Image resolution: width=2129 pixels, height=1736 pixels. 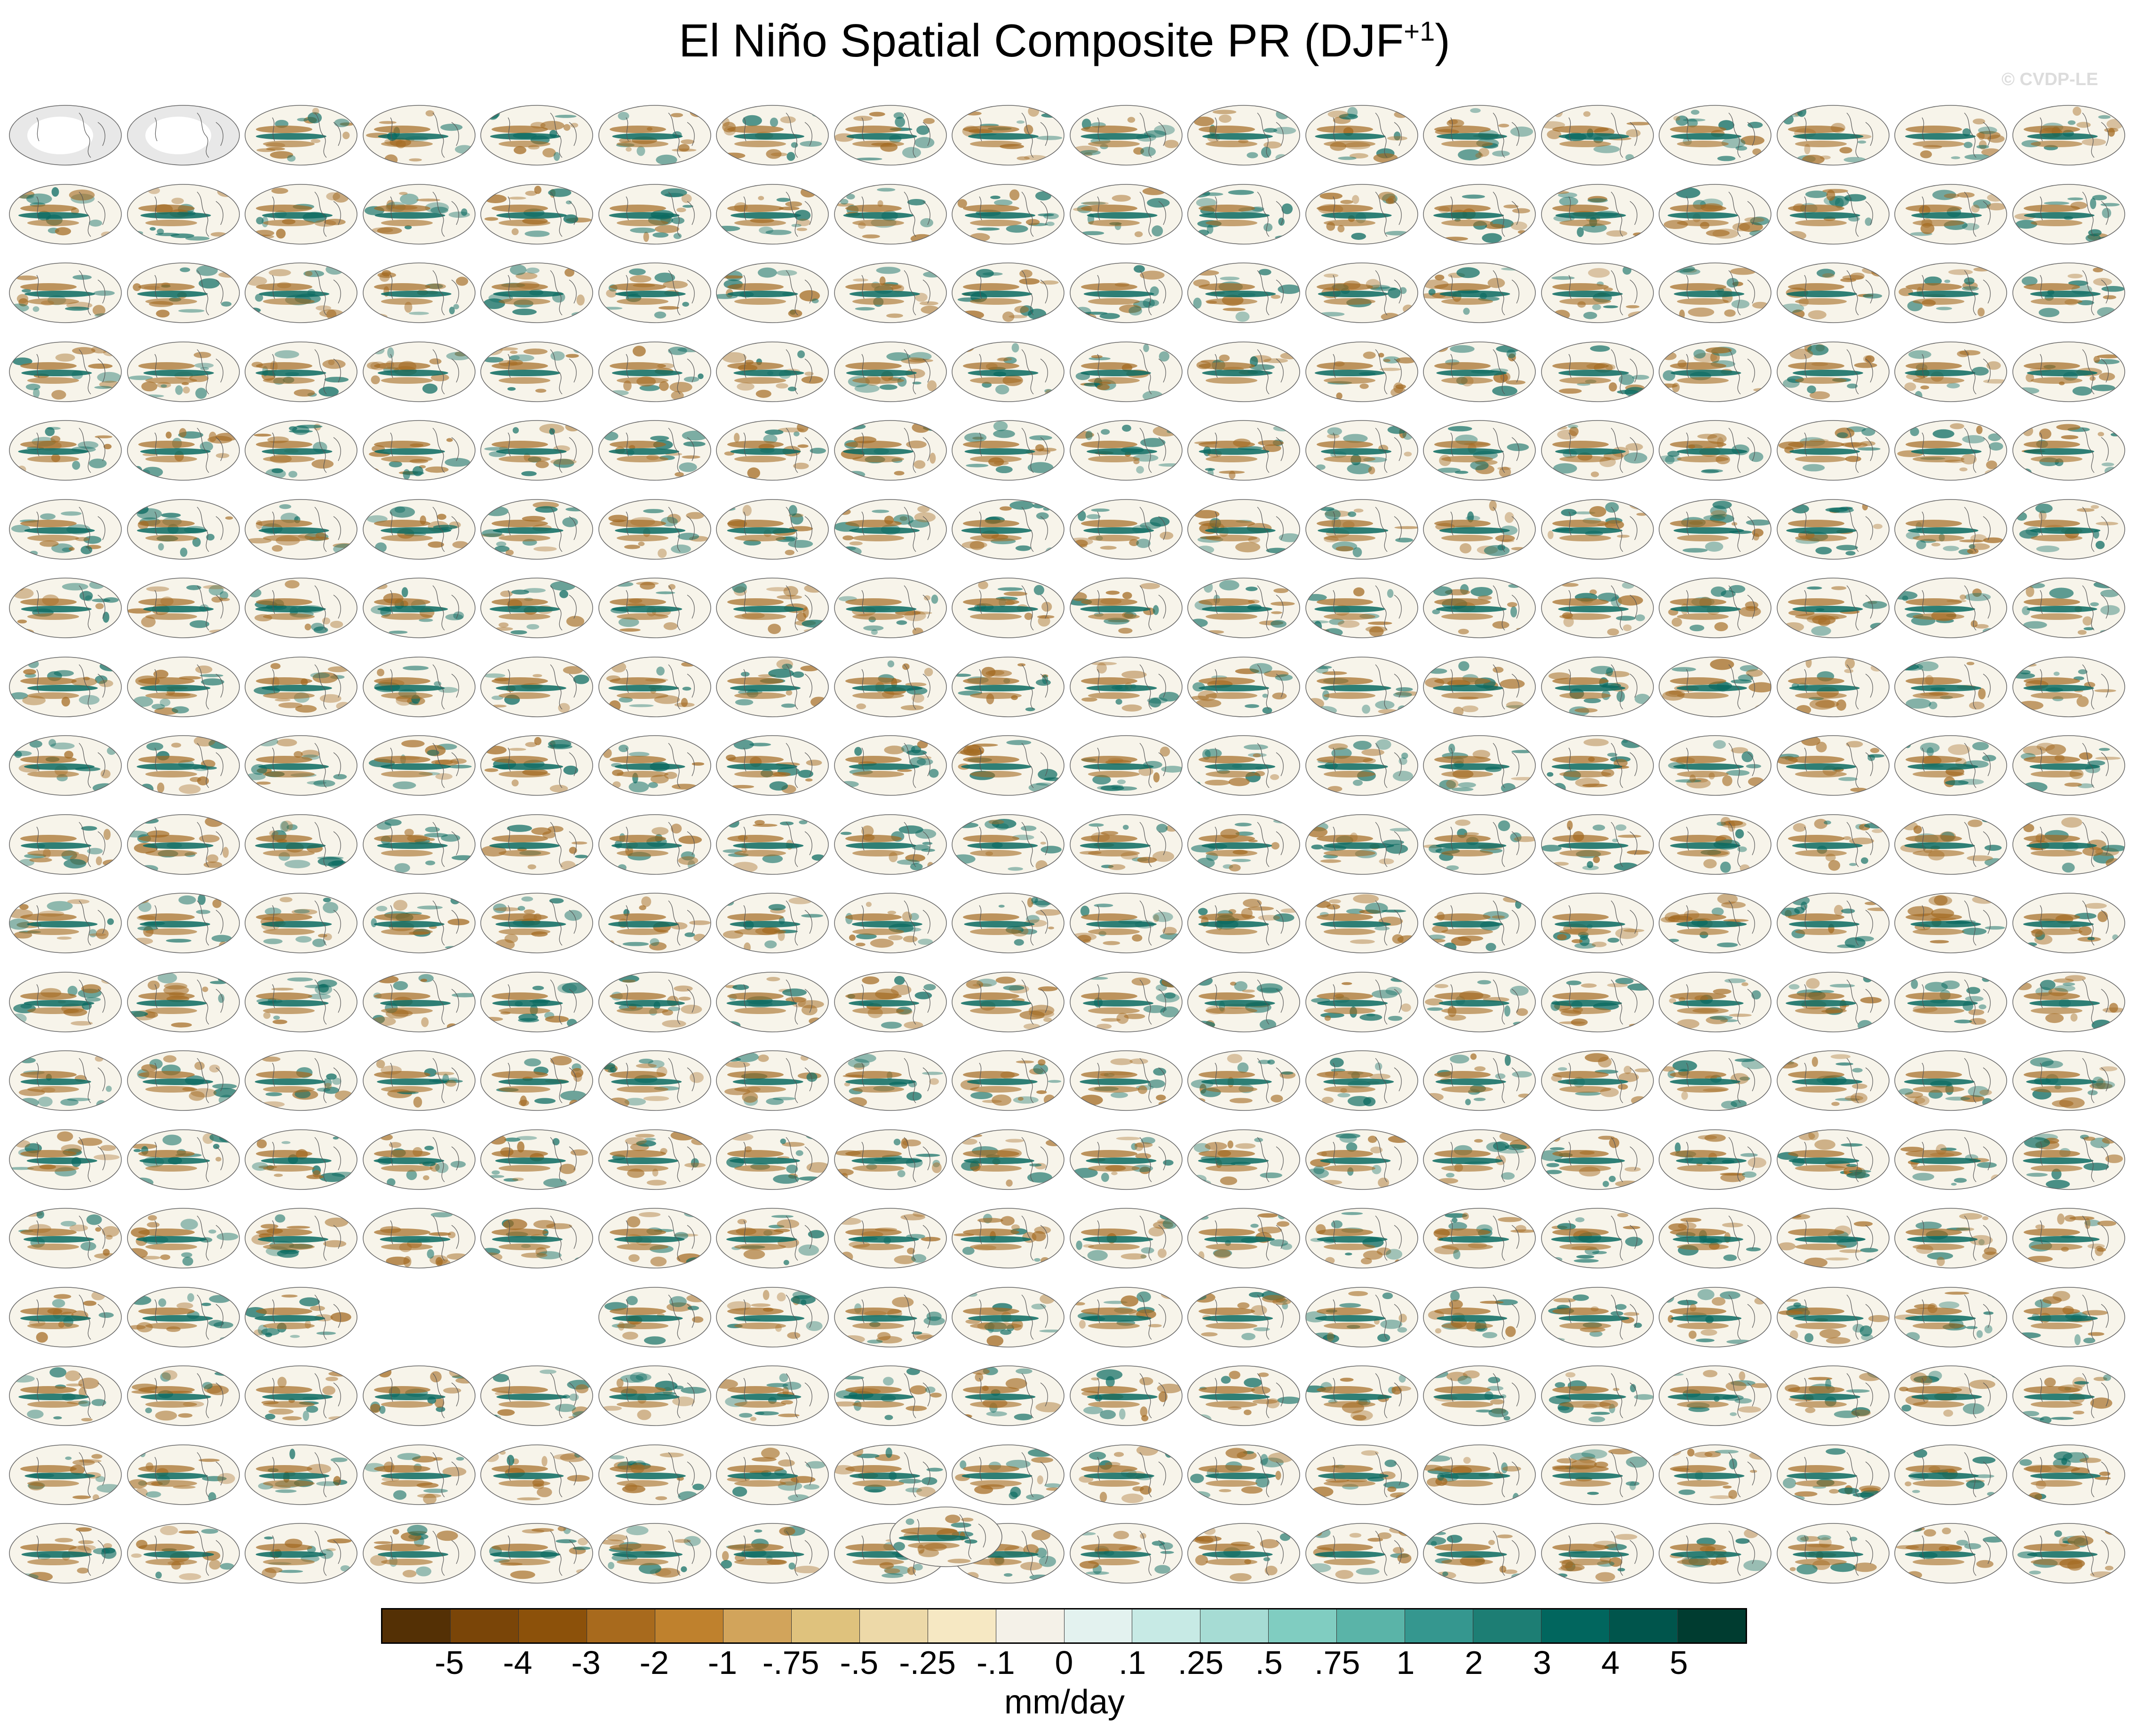 I want to click on watermark: © CVDP-LE, so click(x=2050, y=79).